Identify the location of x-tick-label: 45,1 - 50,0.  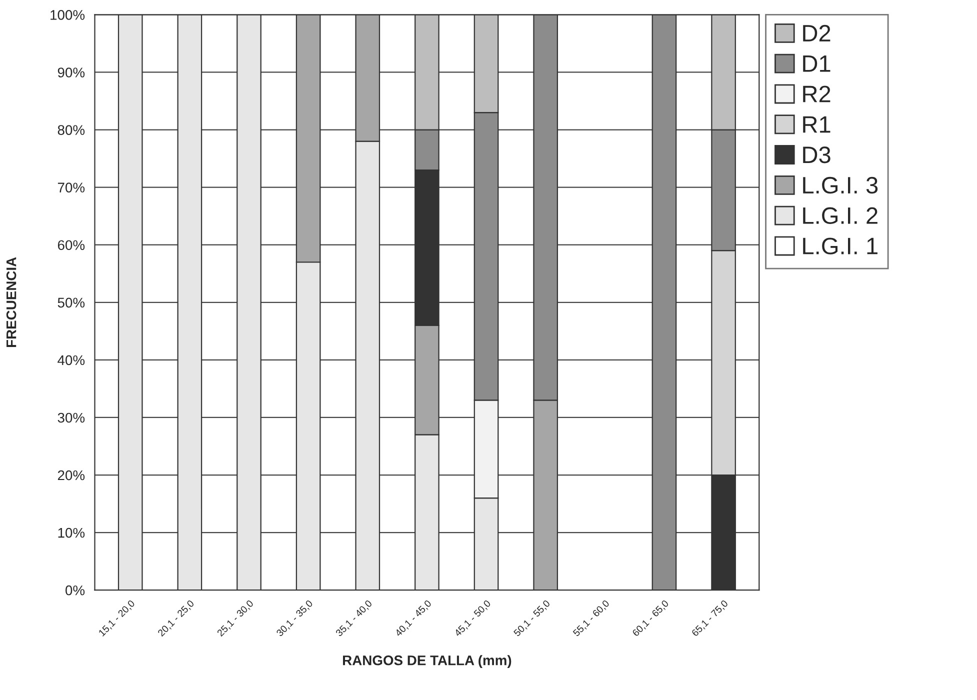
(473, 619).